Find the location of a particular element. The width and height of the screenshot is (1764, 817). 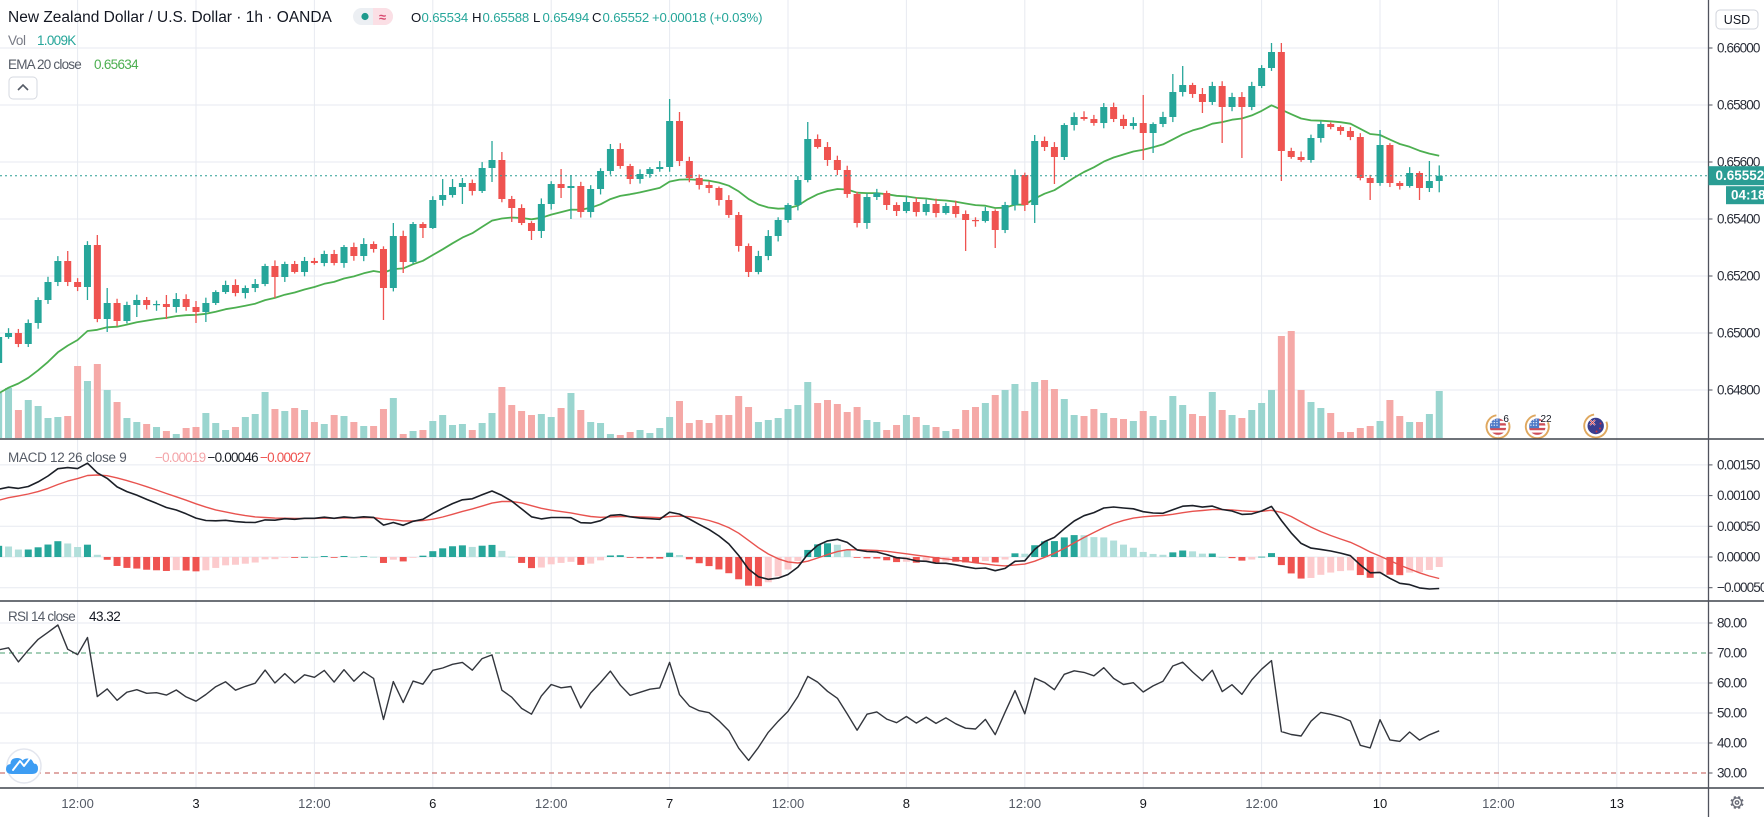

svg-text: 30.00 is located at coordinates (1732, 773).